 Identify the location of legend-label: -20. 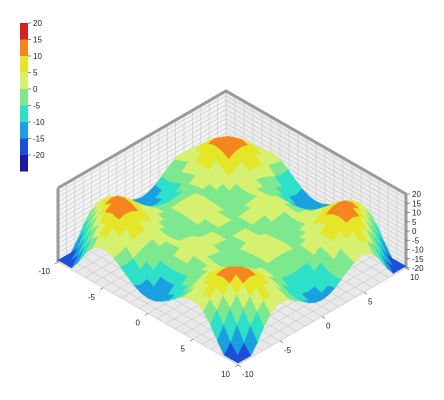
(39, 155).